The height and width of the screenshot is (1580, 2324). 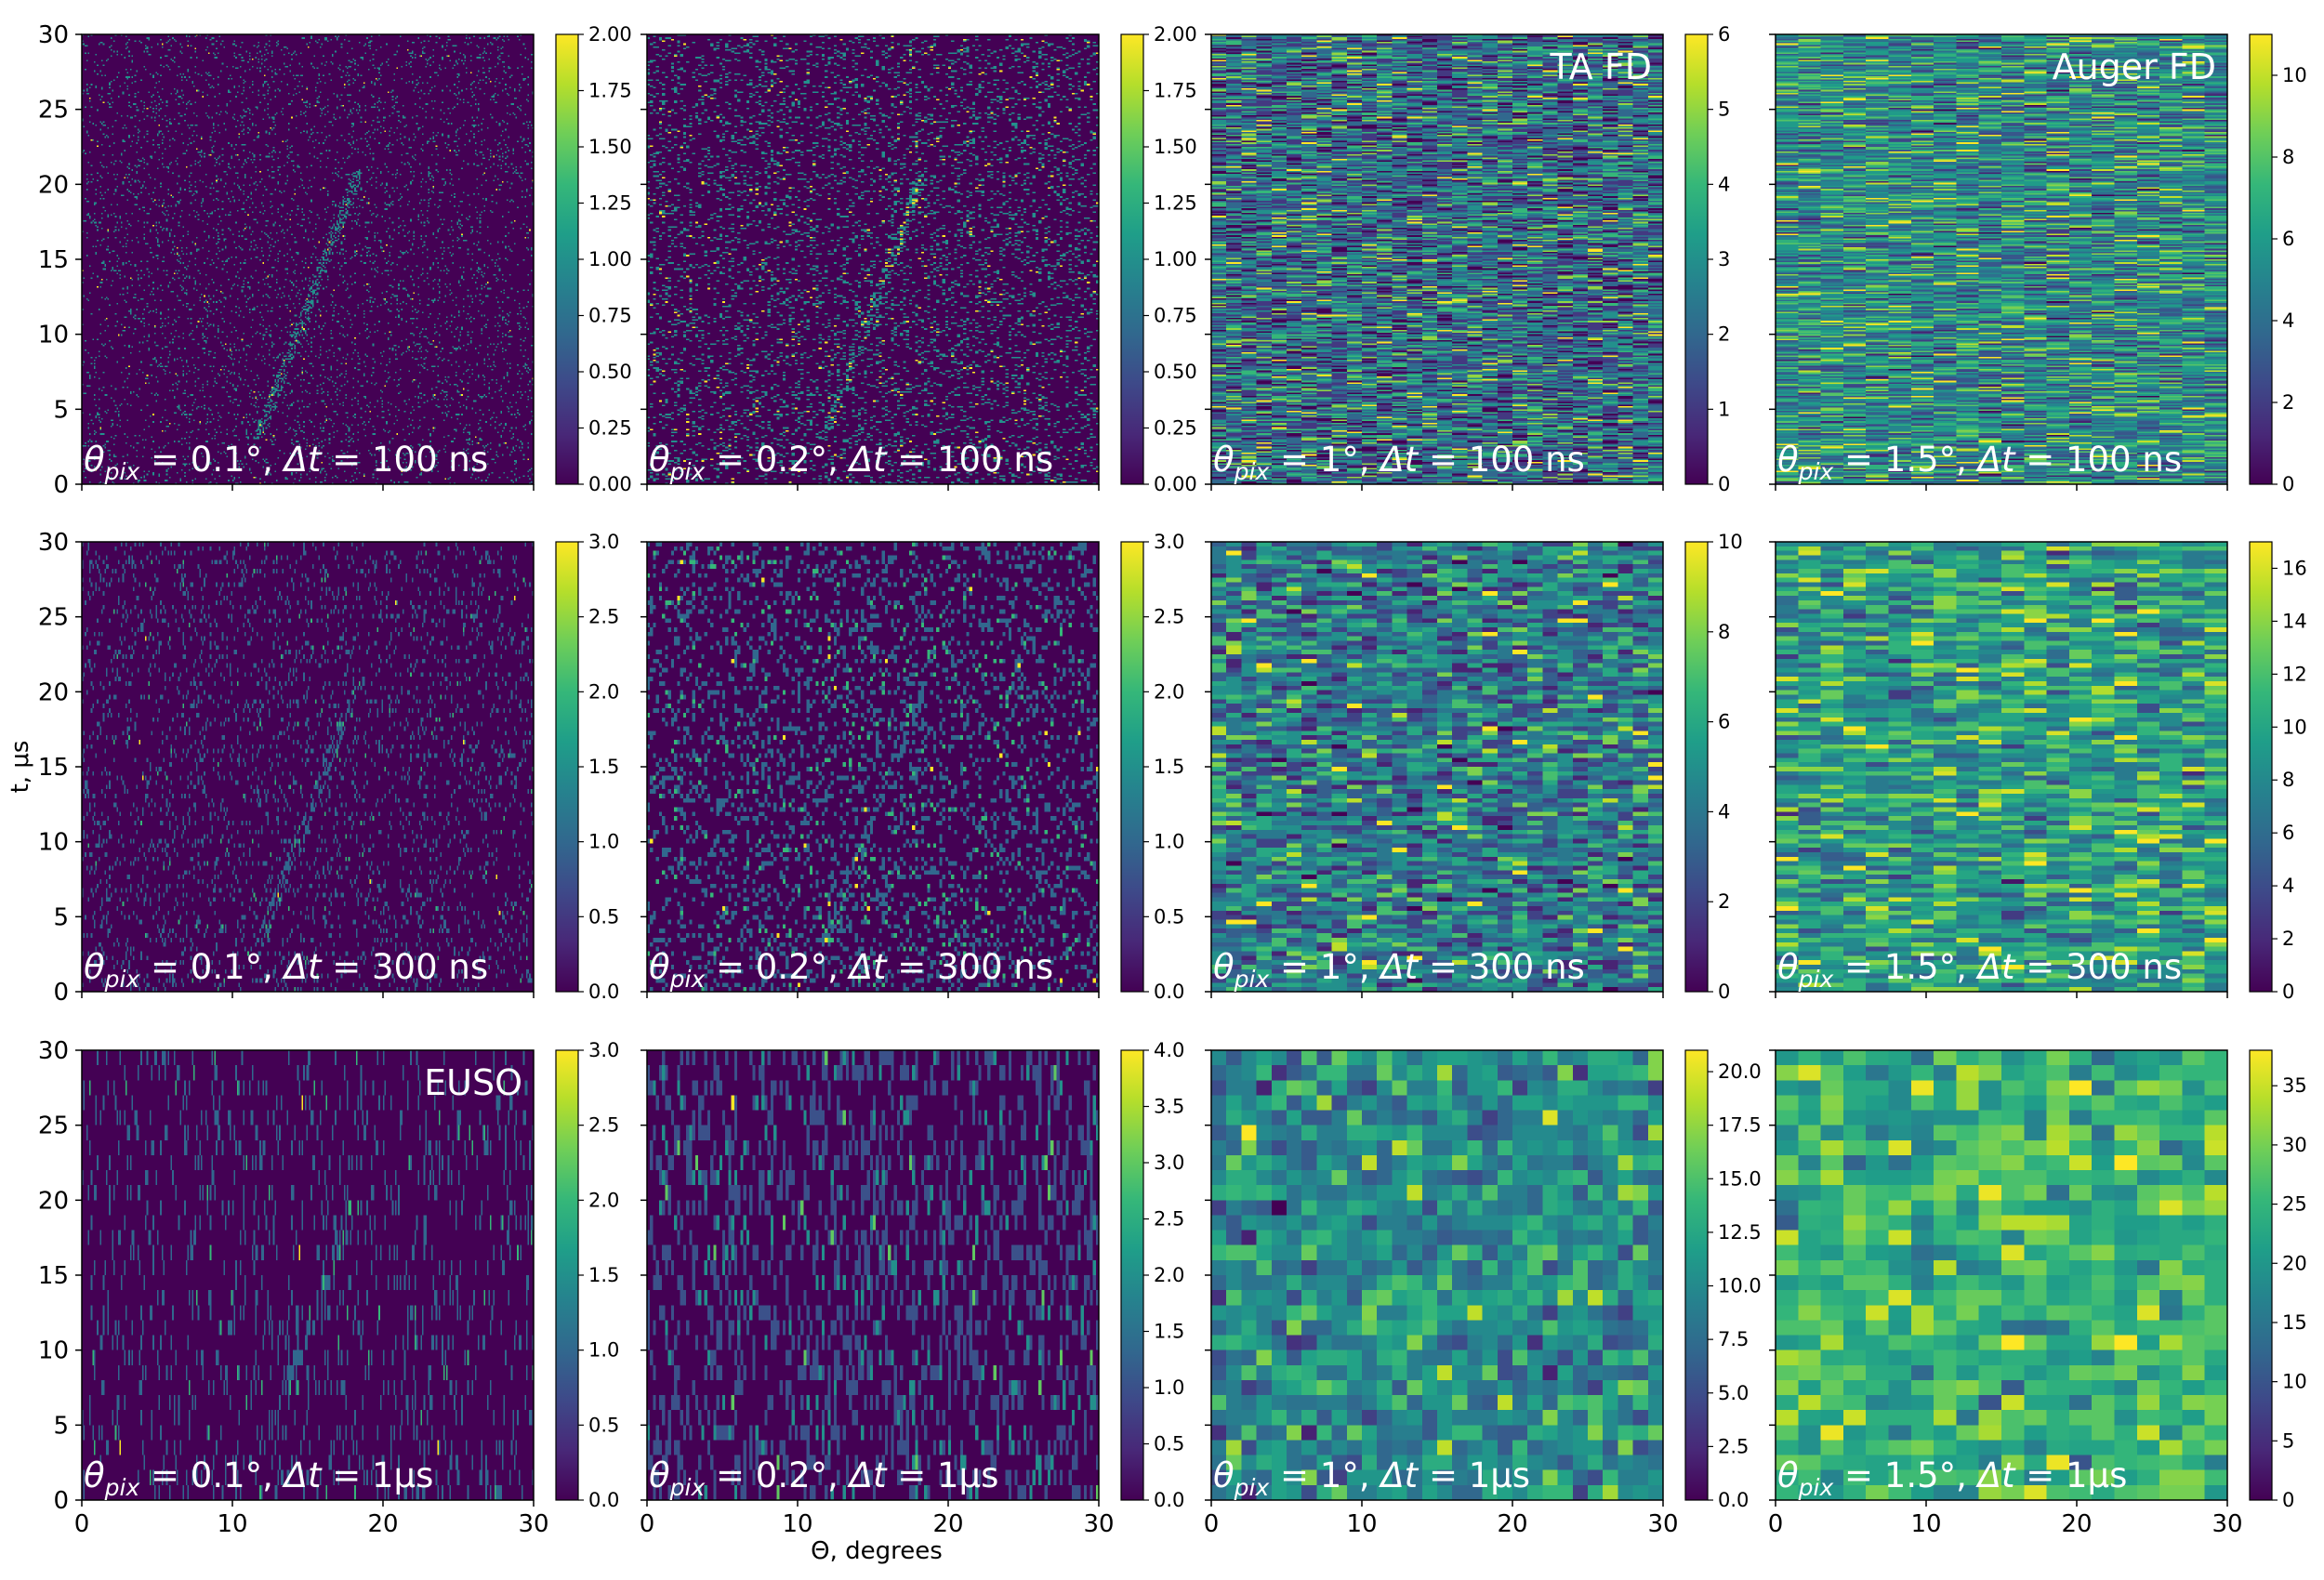 I want to click on y-tick-label: 10, so click(x=53, y=843).